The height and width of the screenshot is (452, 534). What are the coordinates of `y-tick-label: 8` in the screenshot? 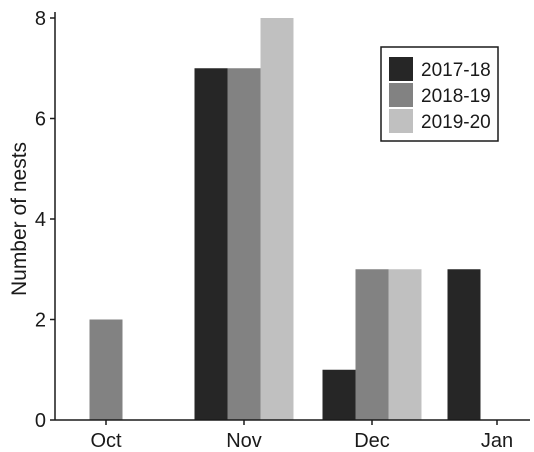 It's located at (40, 19).